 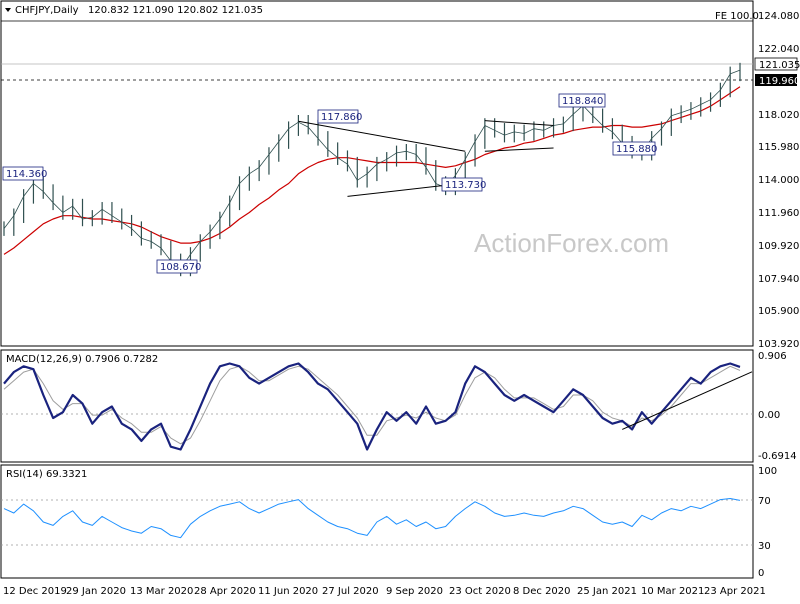 What do you see at coordinates (519, 123) in the screenshot?
I see `flag-upper` at bounding box center [519, 123].